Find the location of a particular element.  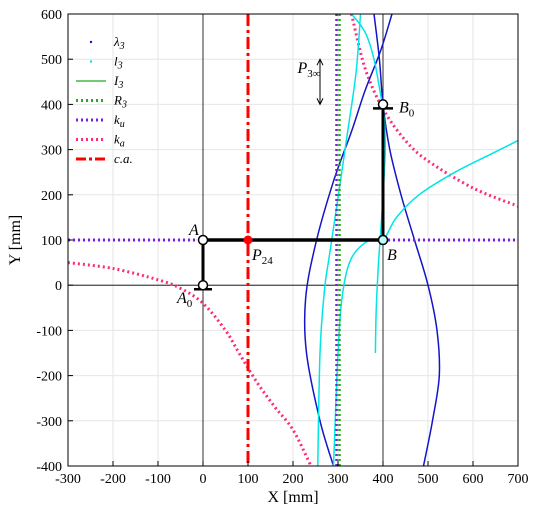

x-tick-label: 500 is located at coordinates (428, 479).